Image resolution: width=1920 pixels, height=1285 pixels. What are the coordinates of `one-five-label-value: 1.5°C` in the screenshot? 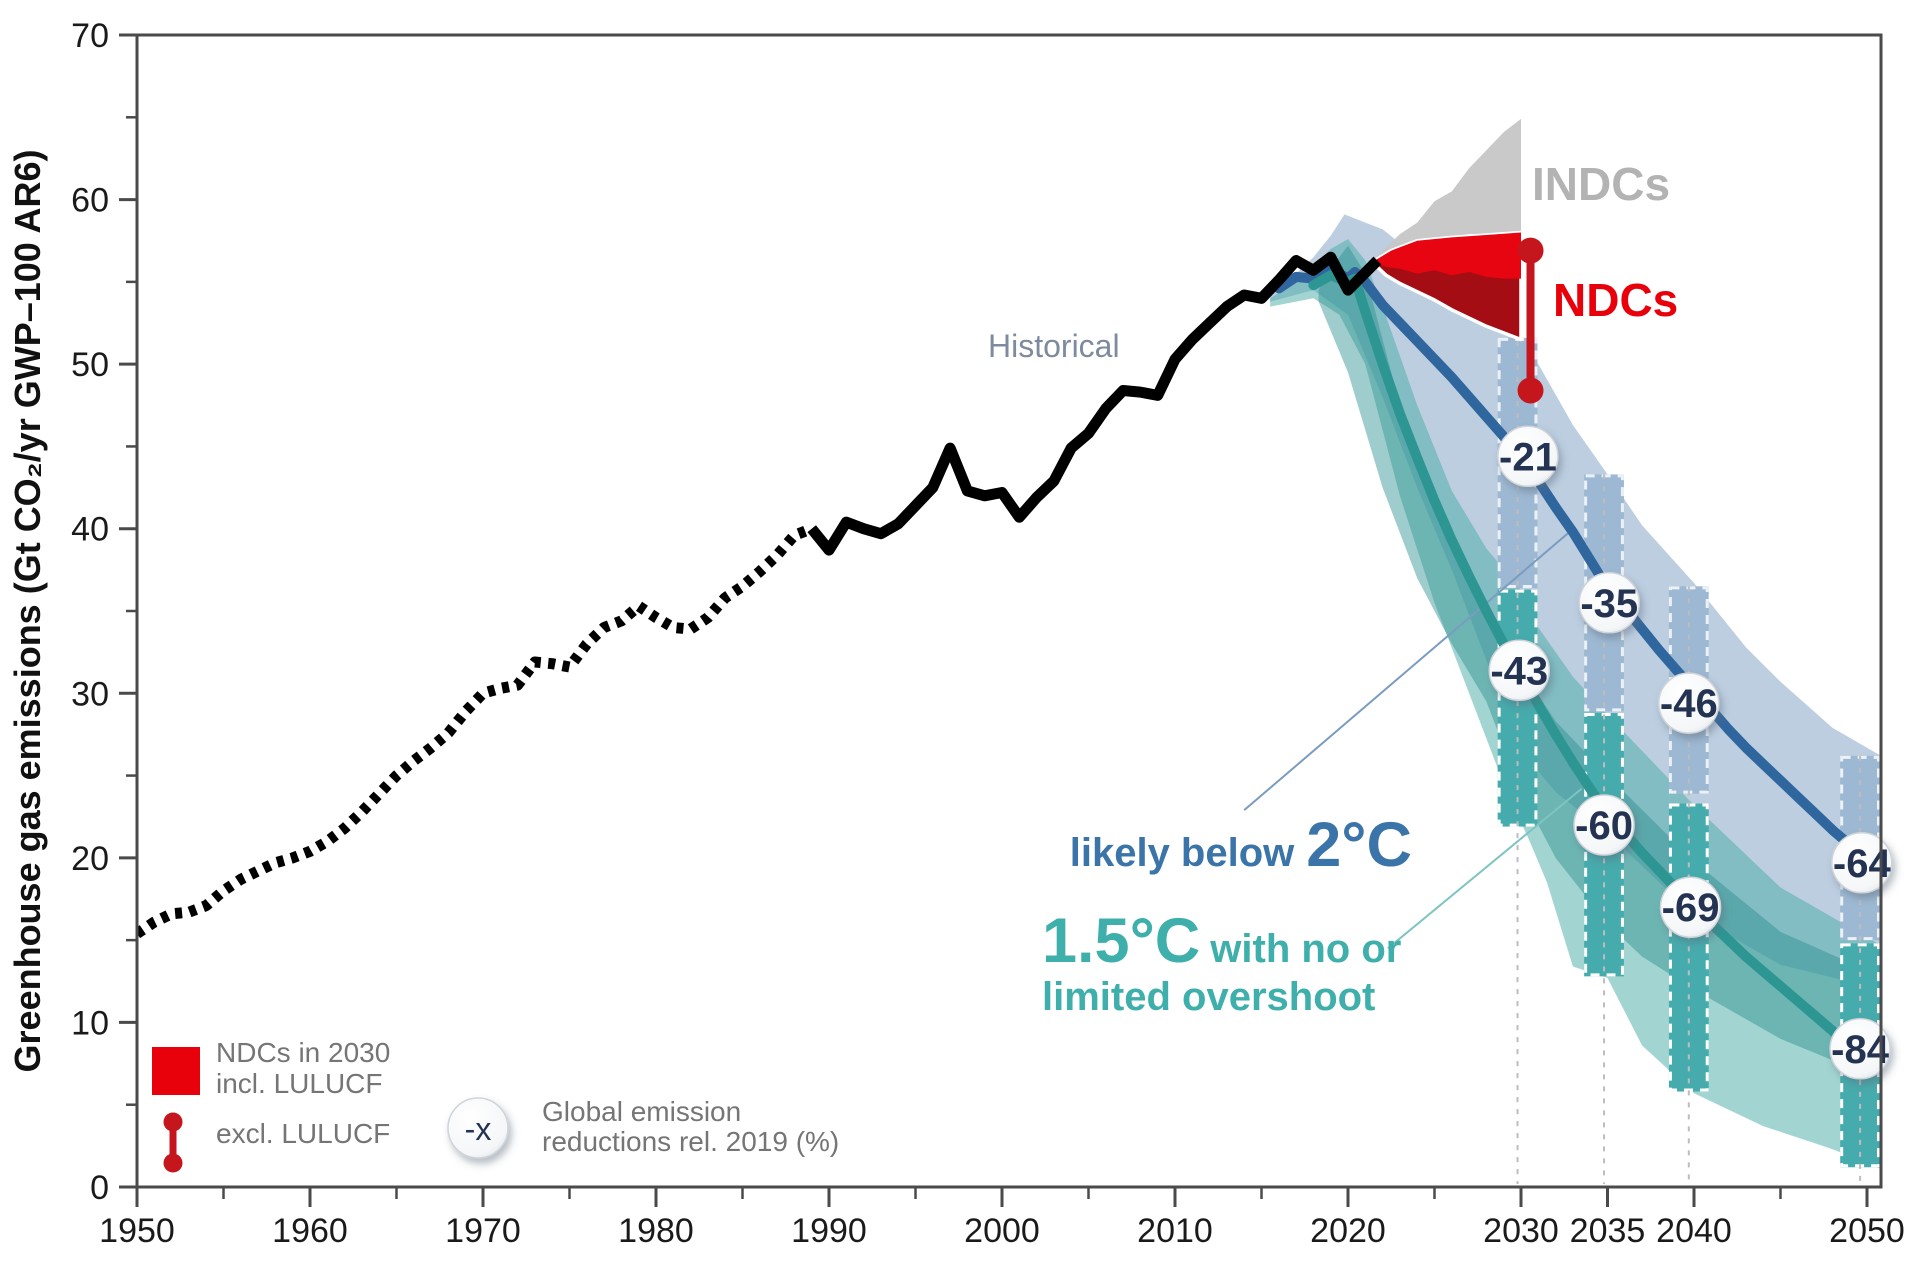 It's located at (1121, 941).